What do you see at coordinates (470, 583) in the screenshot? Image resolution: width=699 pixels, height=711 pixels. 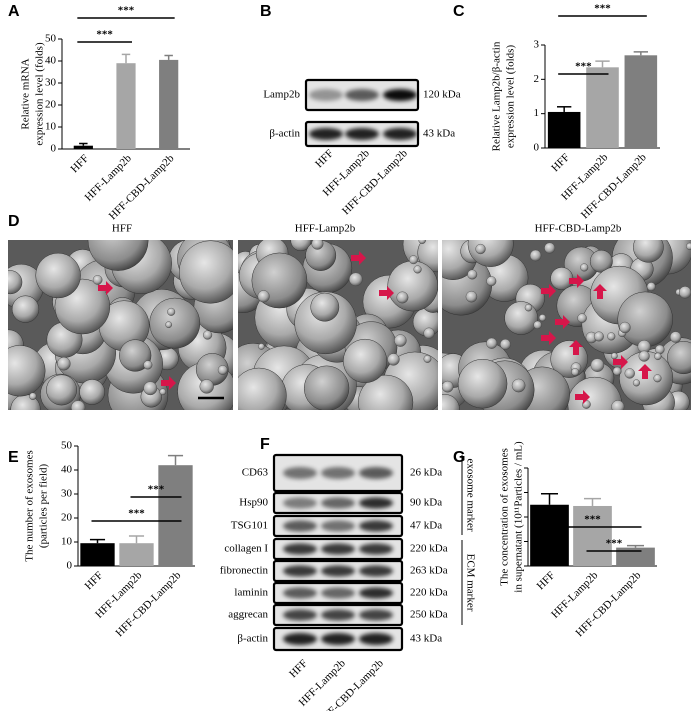 I see `group-label: ECM marker` at bounding box center [470, 583].